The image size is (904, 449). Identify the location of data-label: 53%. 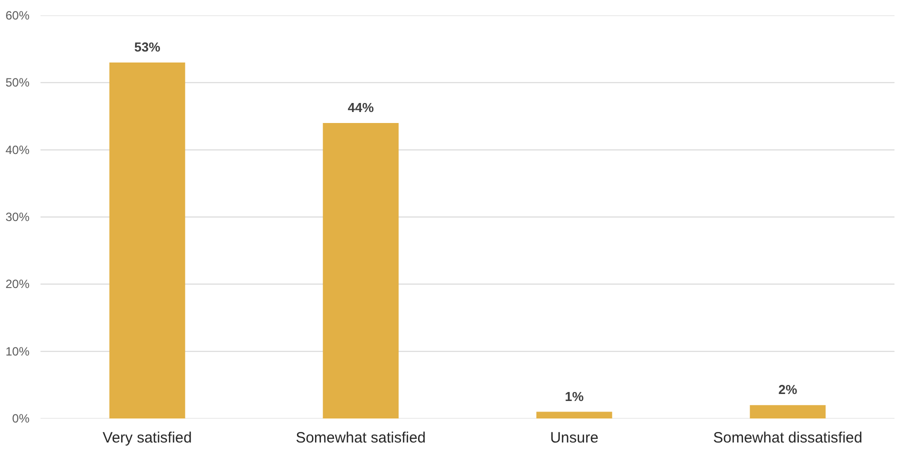
(147, 47).